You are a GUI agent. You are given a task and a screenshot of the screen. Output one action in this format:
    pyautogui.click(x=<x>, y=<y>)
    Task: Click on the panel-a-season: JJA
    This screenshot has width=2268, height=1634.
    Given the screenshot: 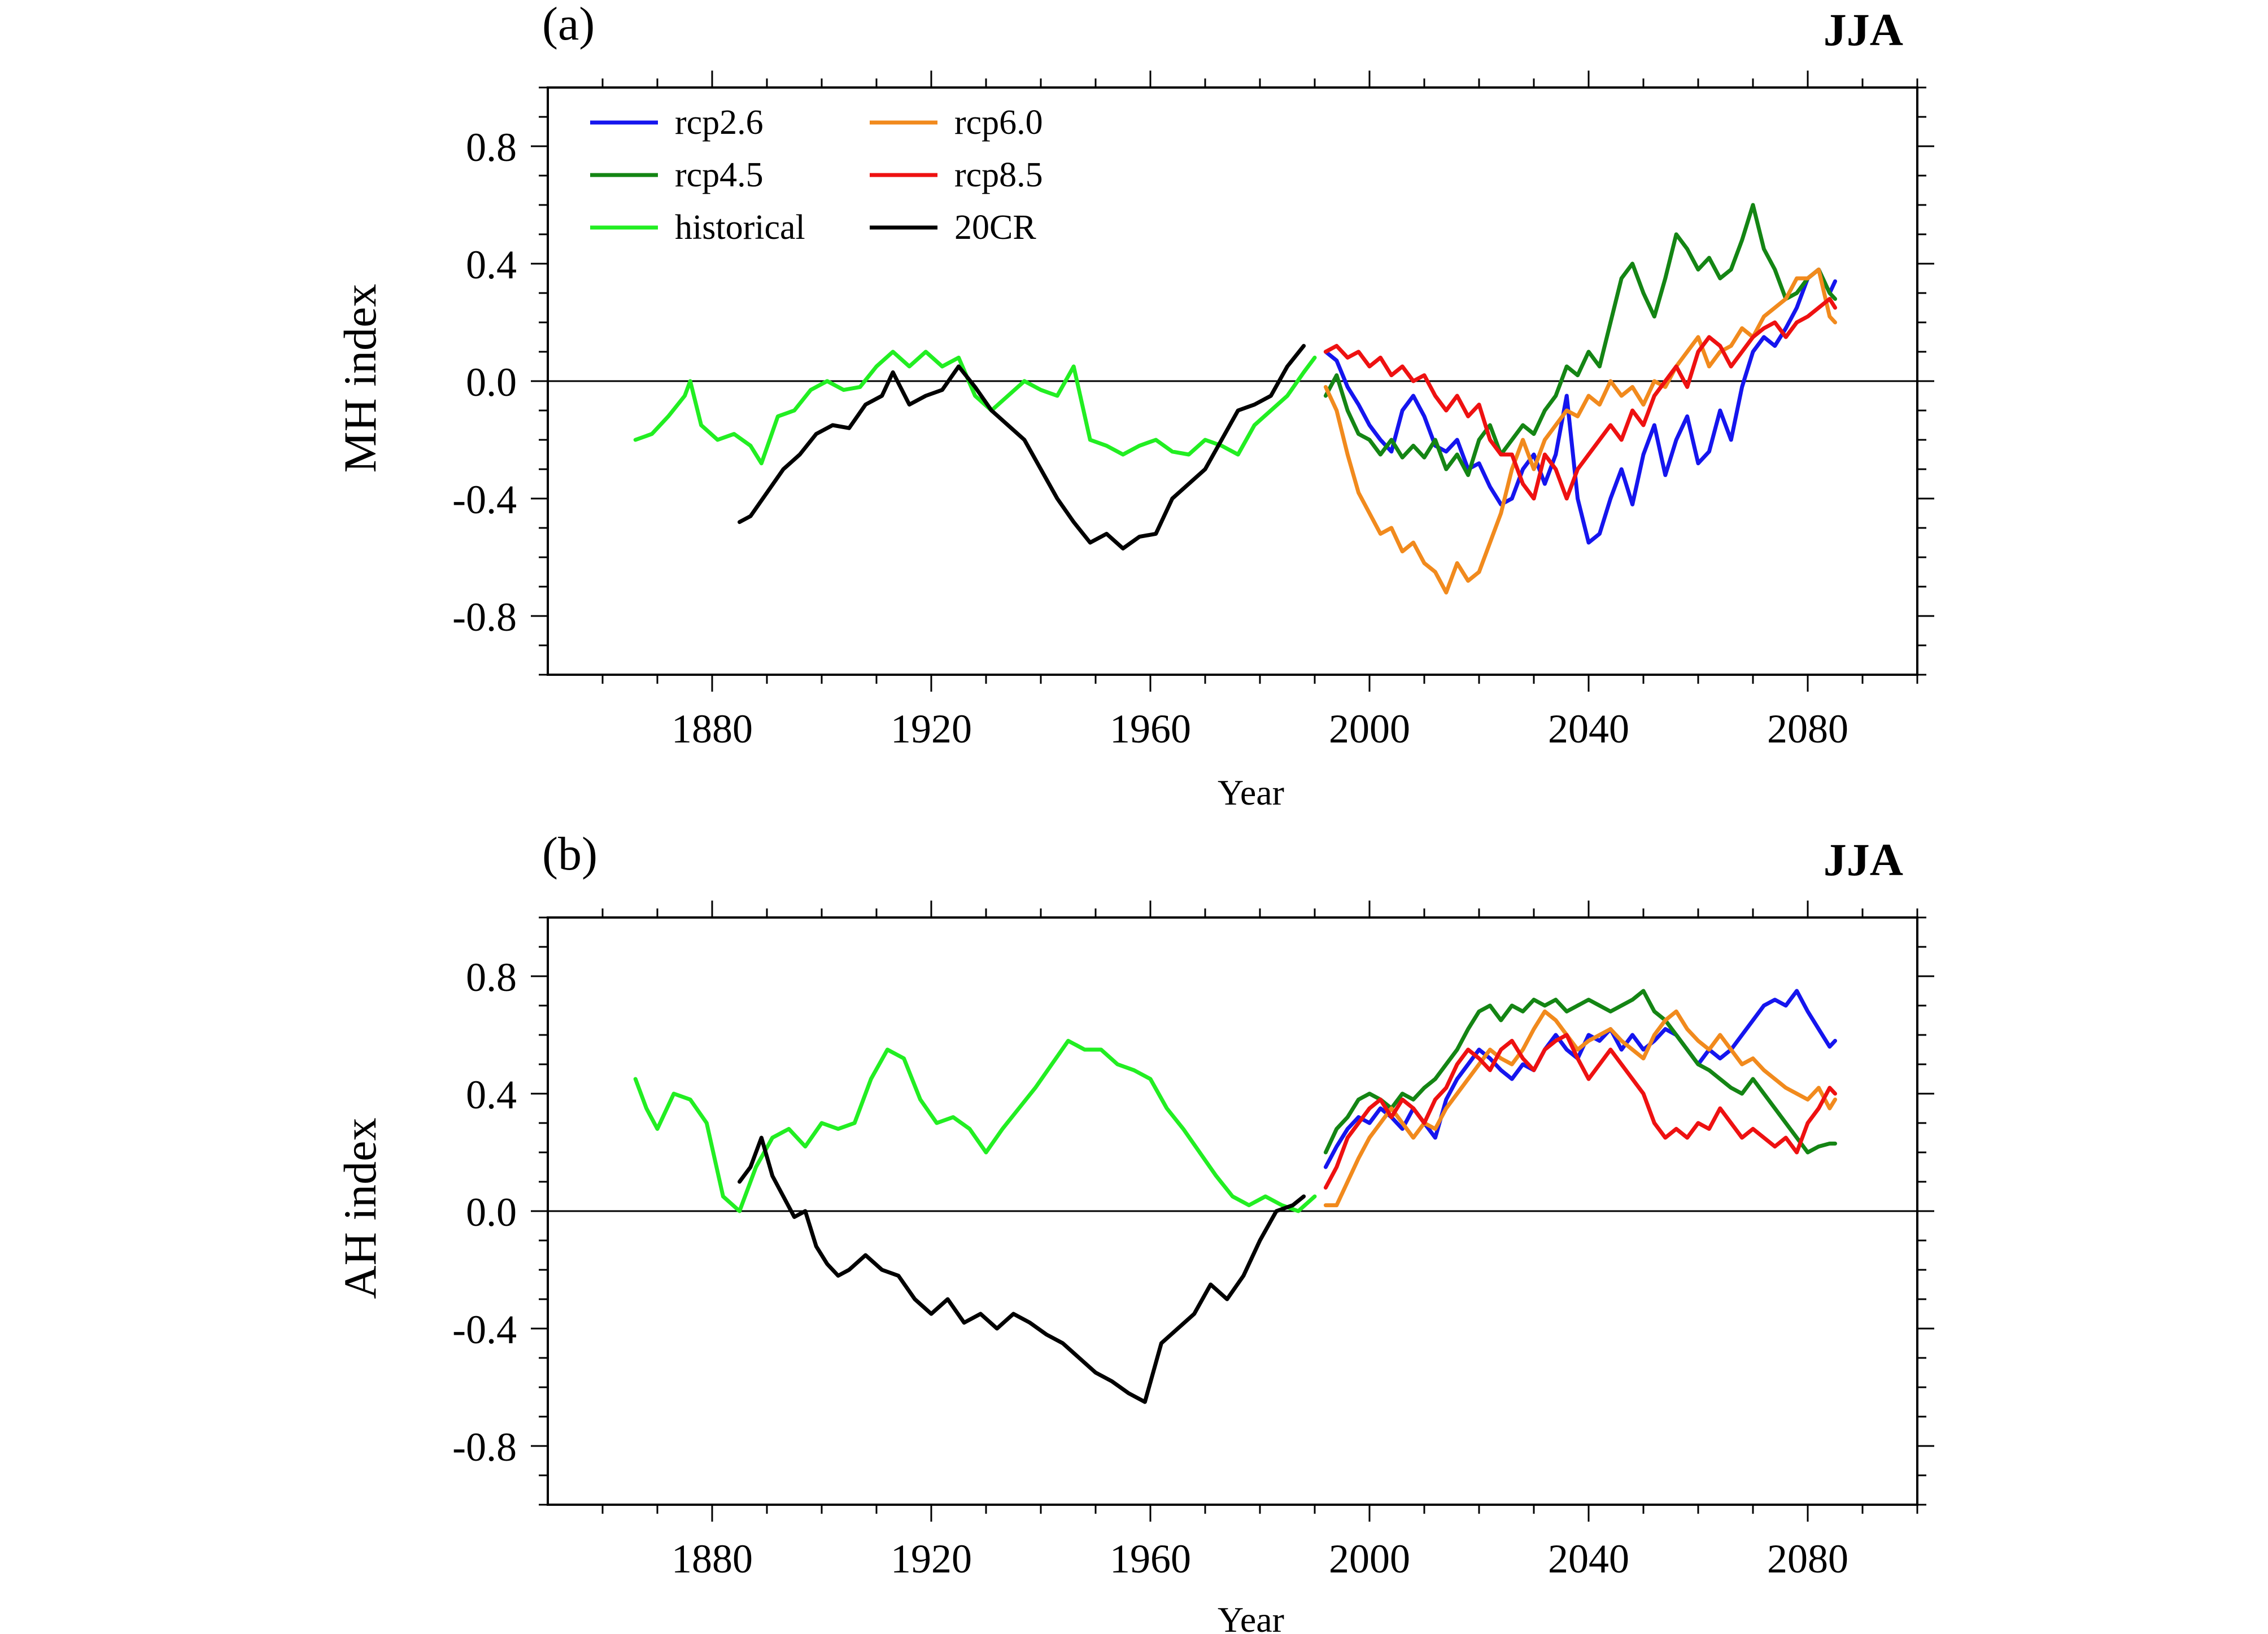 What is the action you would take?
    pyautogui.click(x=1864, y=30)
    